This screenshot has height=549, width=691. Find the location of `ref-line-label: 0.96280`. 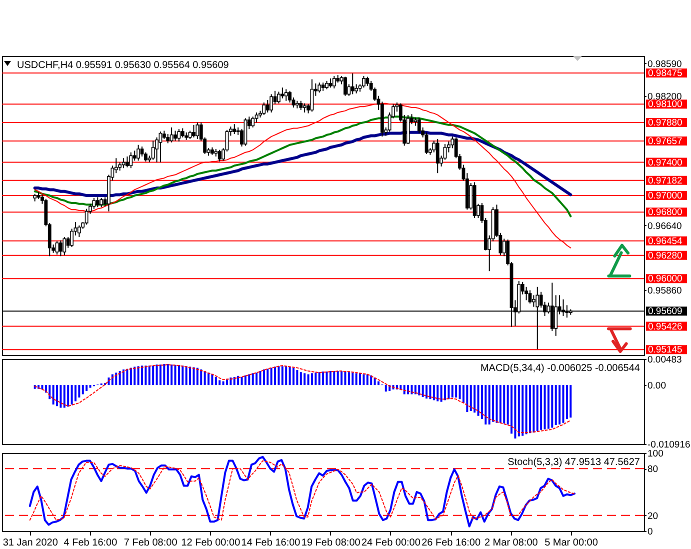

ref-line-label: 0.96280 is located at coordinates (665, 256).